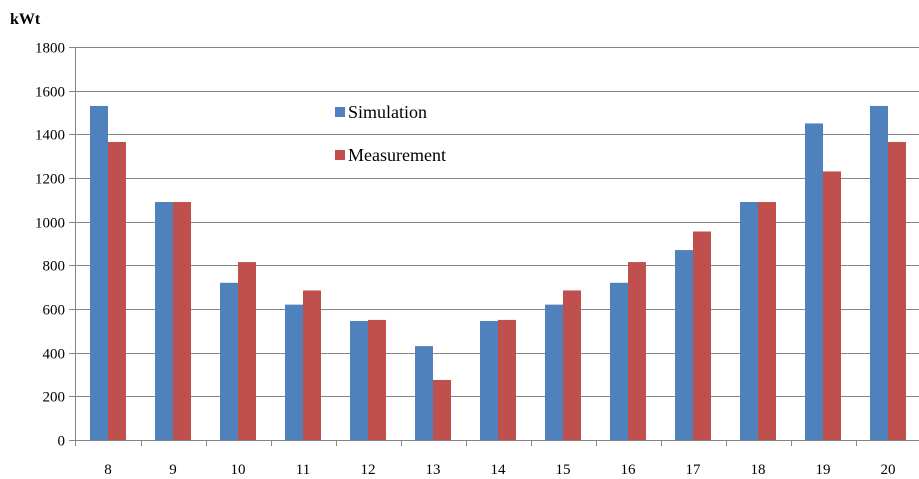 The height and width of the screenshot is (479, 919). I want to click on legend-swatch-measurement, so click(340, 155).